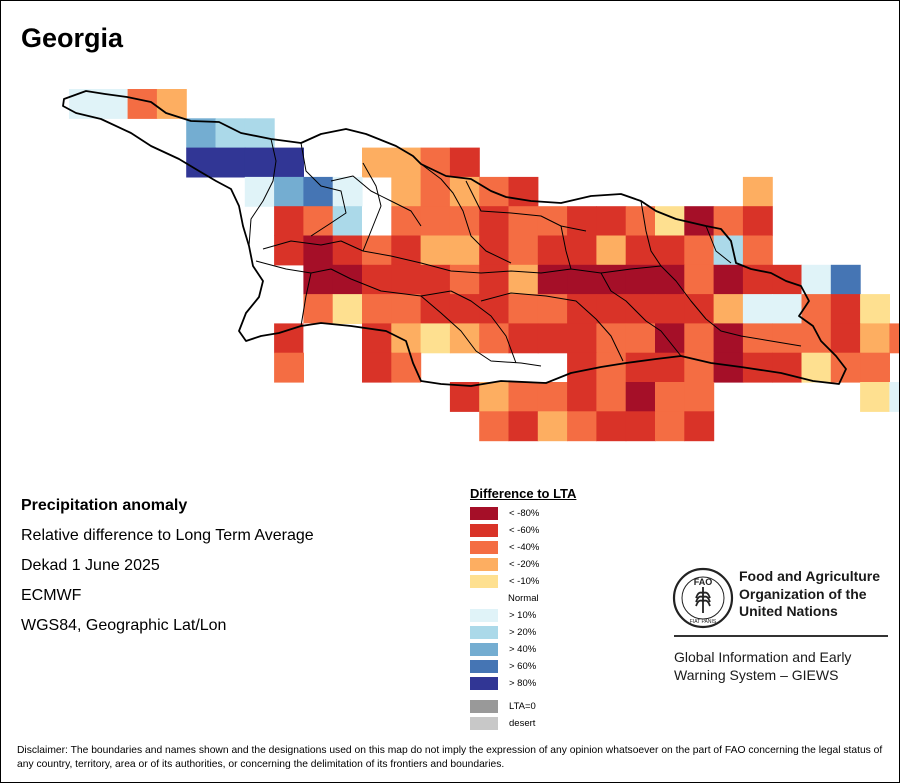 This screenshot has height=783, width=900. Describe the element at coordinates (523, 632) in the screenshot. I see `legend-item: > 20%` at that location.